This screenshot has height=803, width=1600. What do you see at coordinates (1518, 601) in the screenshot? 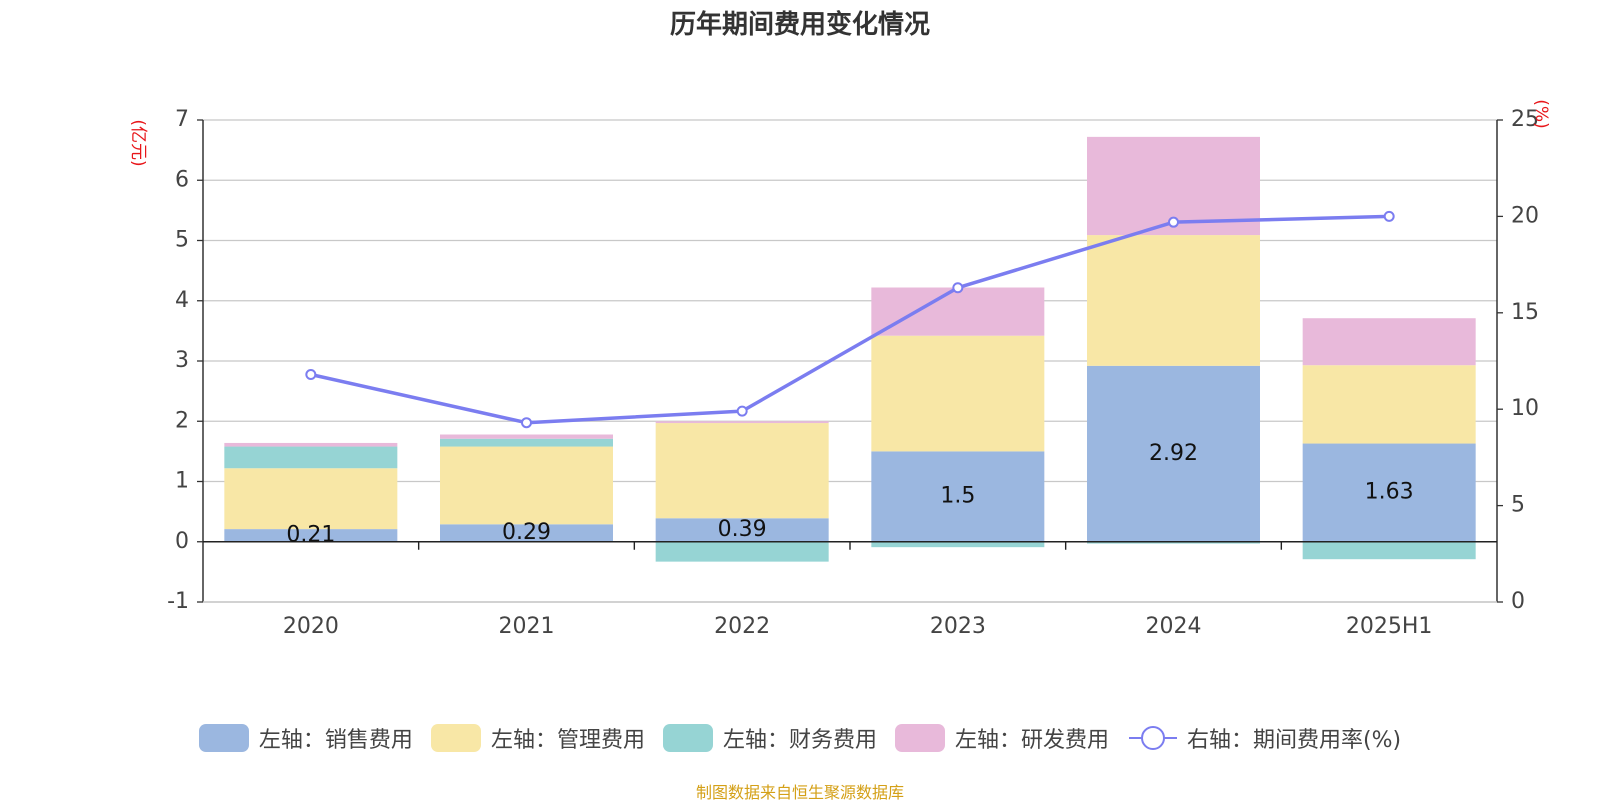
I see `right-axis-tick-label: 0` at bounding box center [1518, 601].